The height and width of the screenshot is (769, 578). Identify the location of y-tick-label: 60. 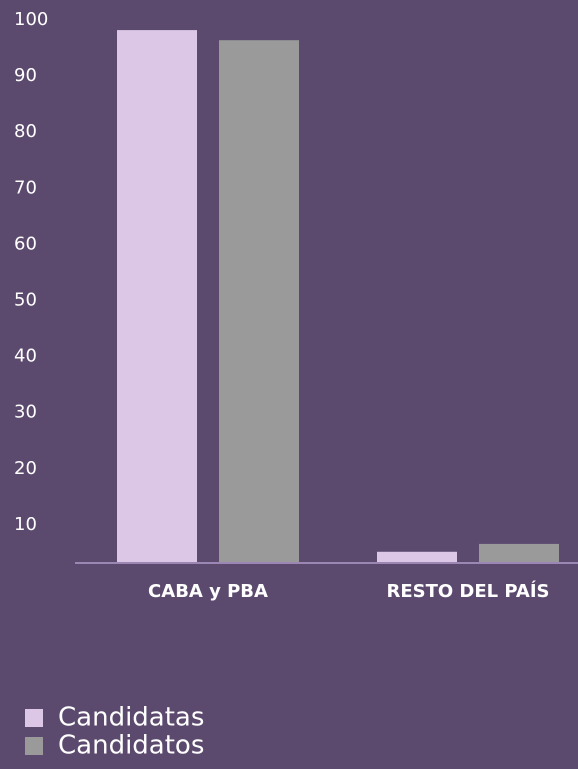
(25, 243).